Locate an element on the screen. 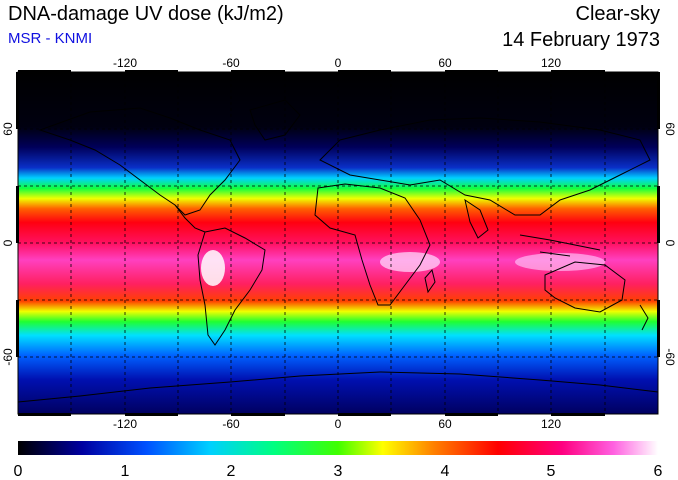 This screenshot has height=480, width=678. coast-antarctica is located at coordinates (338, 387).